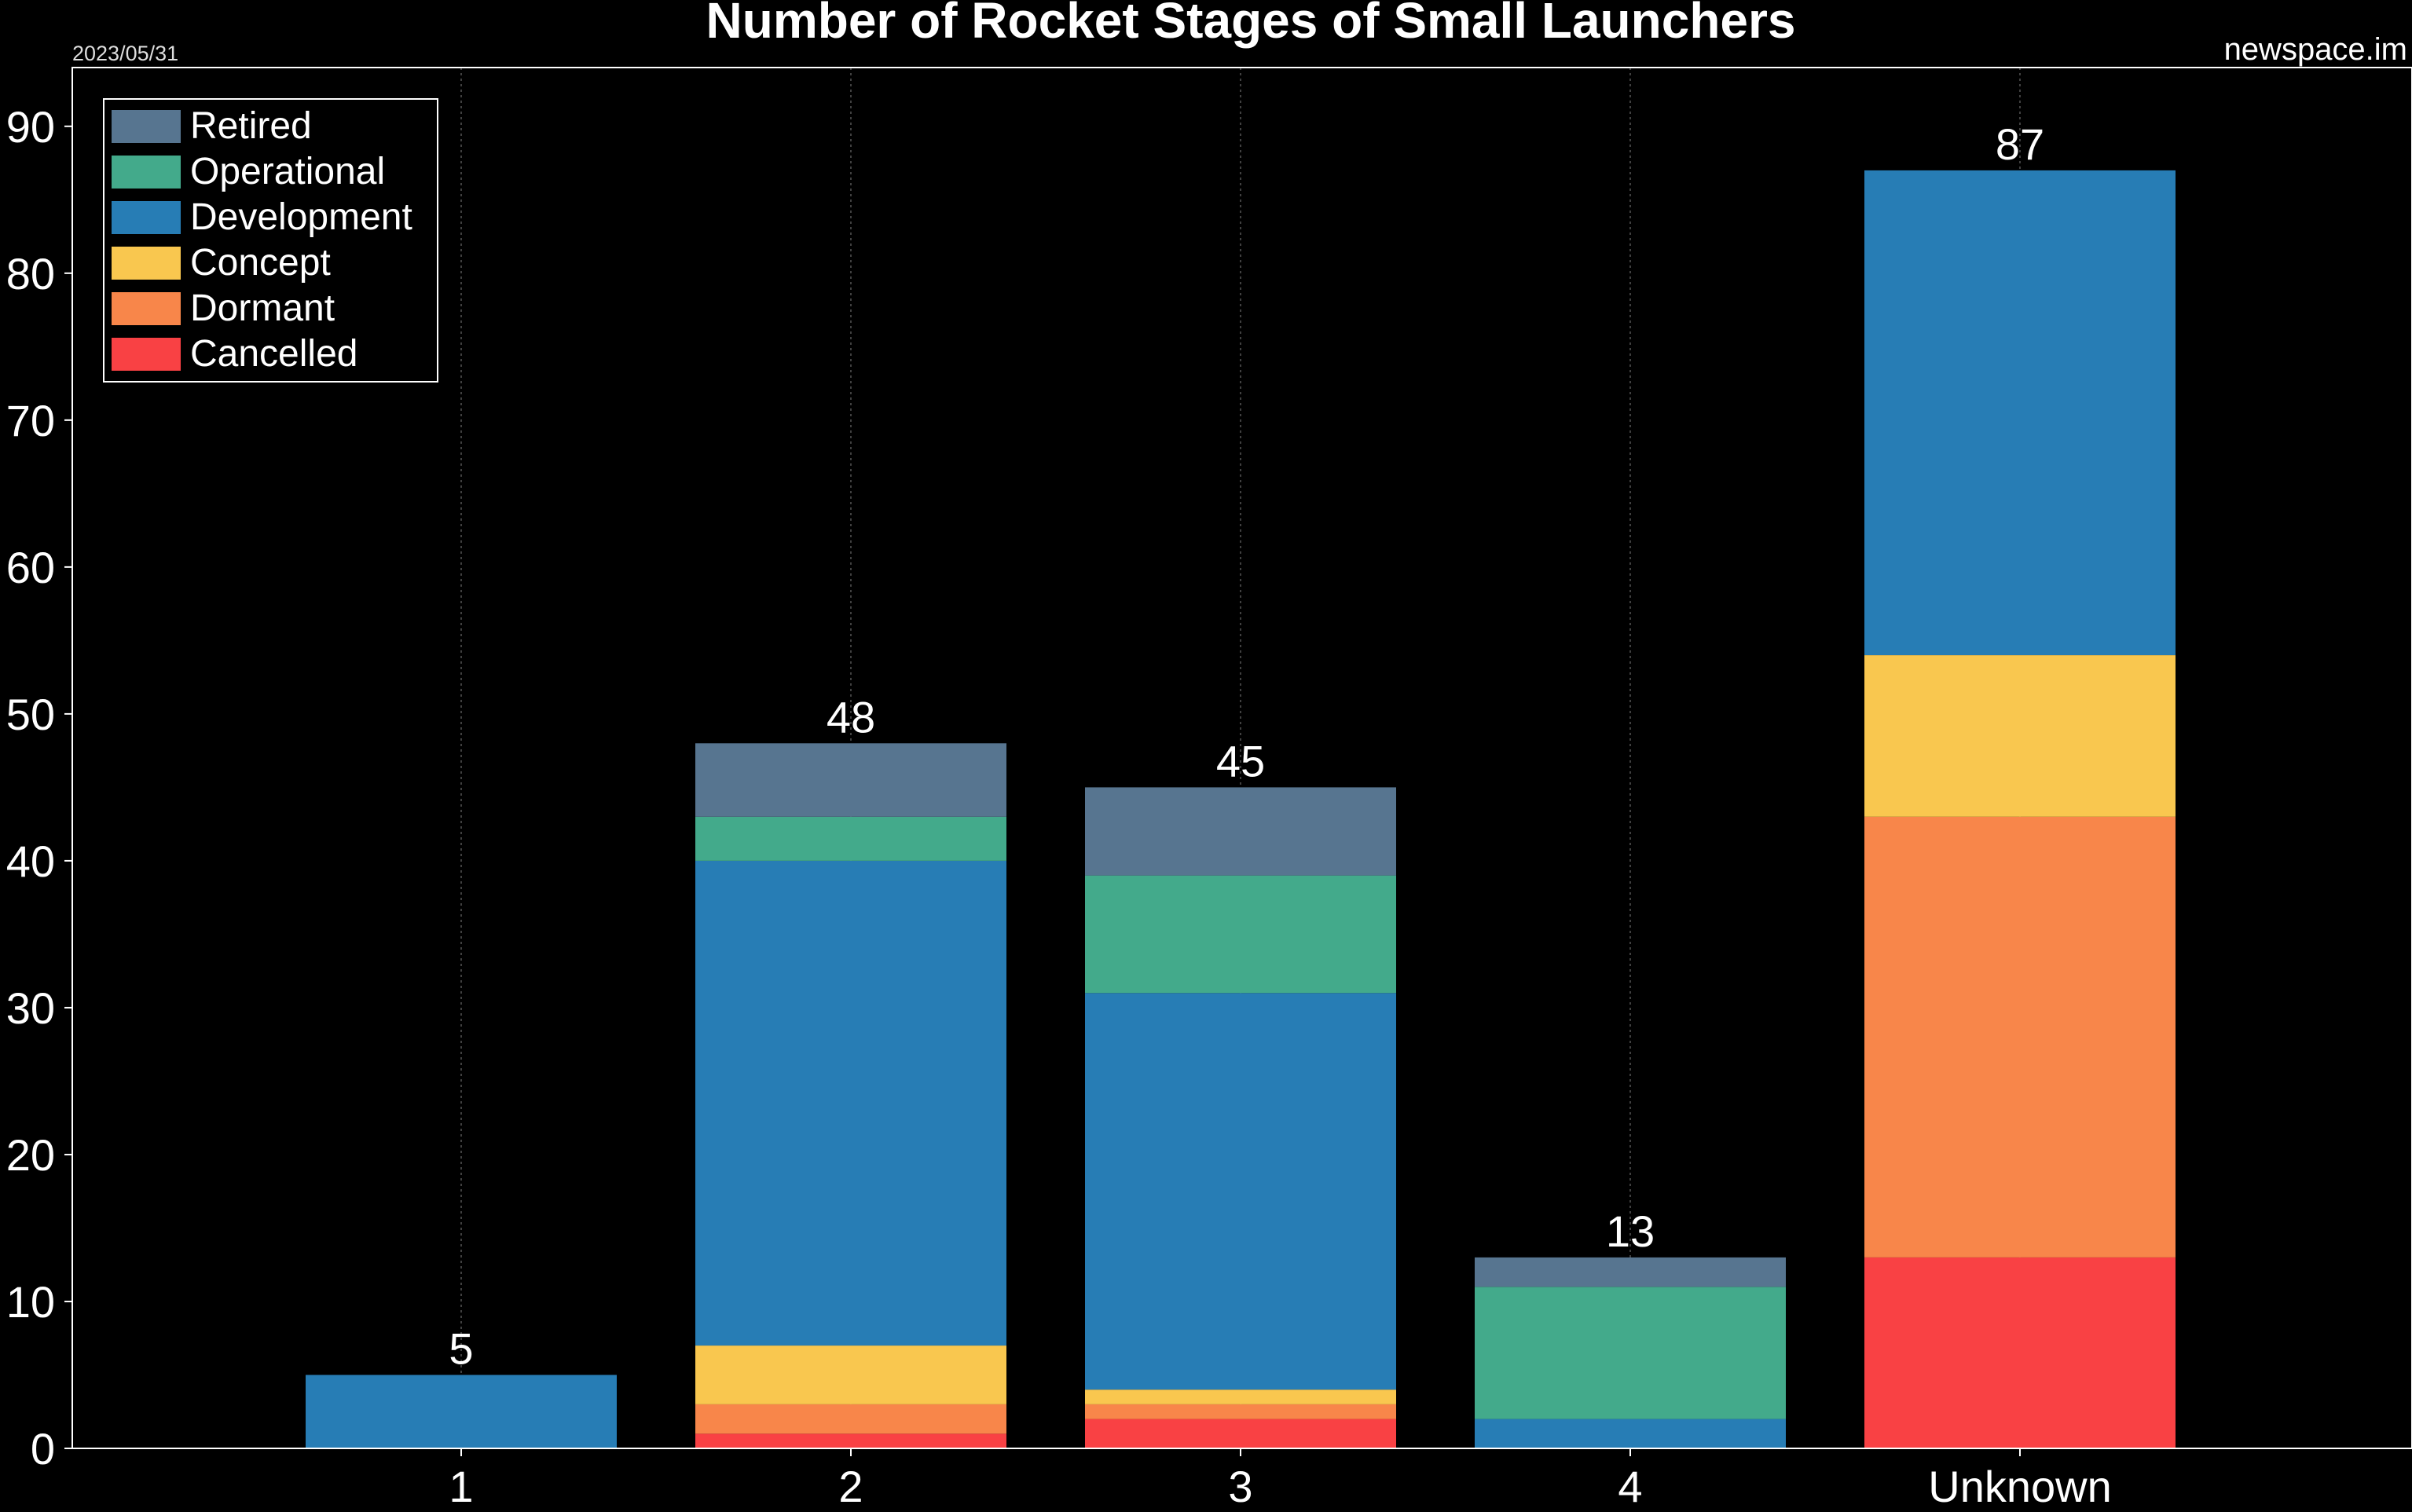 This screenshot has height=1512, width=2412. What do you see at coordinates (461, 1348) in the screenshot?
I see `total-label-1: 5` at bounding box center [461, 1348].